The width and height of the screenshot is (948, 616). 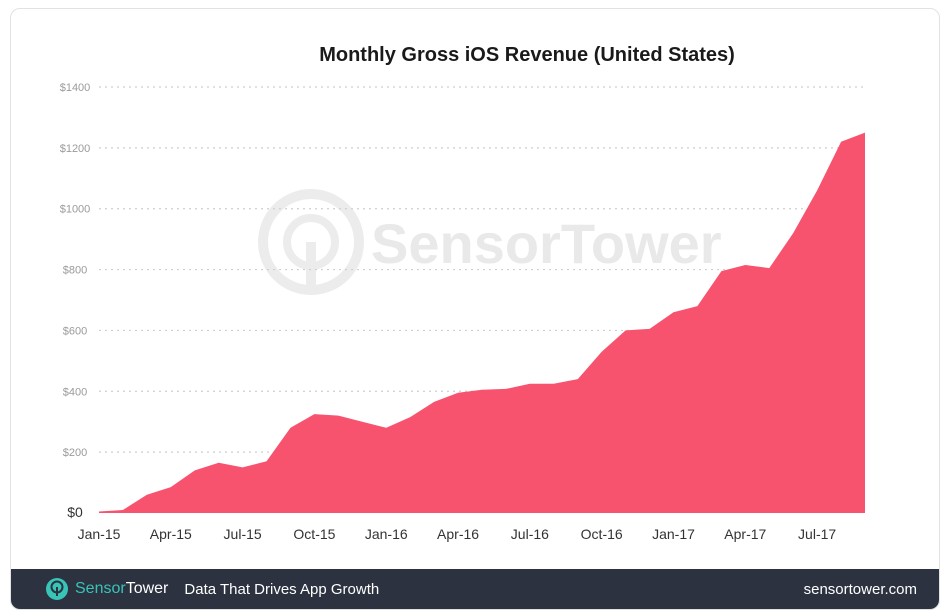 I want to click on footer-logo: Sensor Tower, so click(x=106, y=589).